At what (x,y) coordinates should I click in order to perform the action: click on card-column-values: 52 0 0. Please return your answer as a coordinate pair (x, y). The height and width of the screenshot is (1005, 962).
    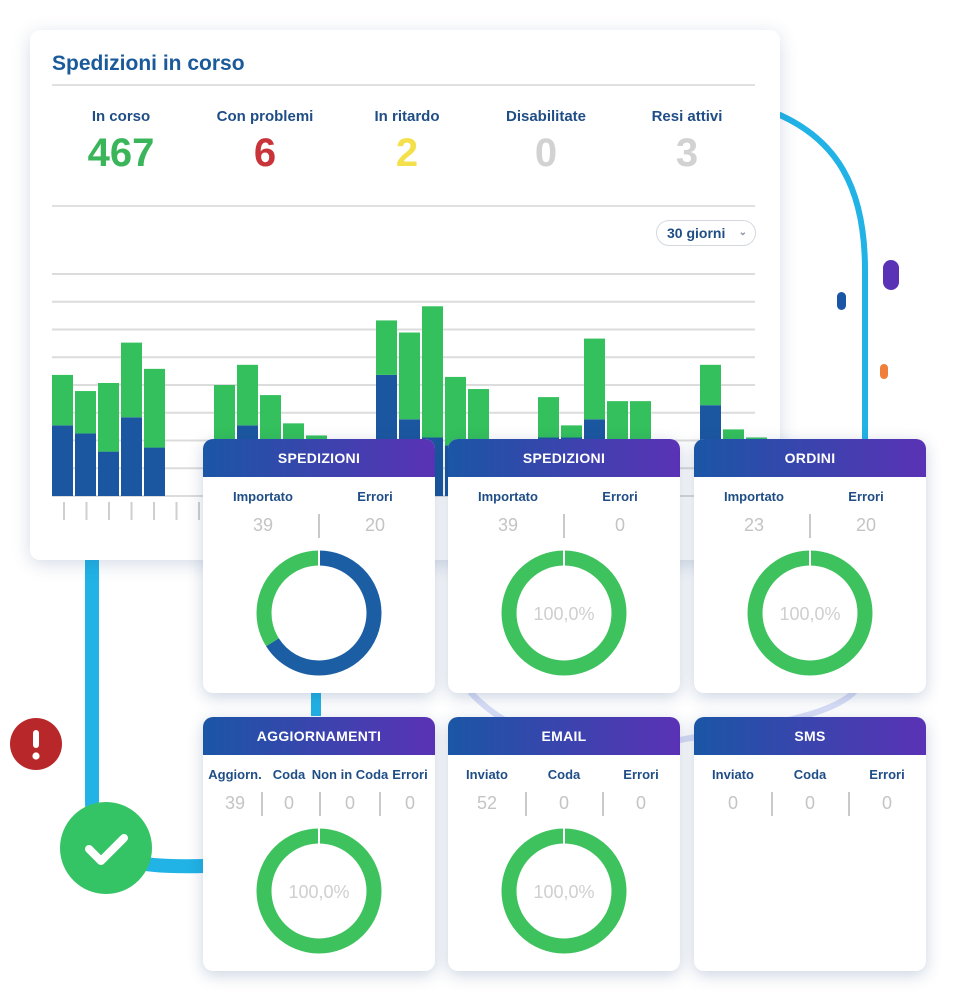
    Looking at the image, I should click on (564, 805).